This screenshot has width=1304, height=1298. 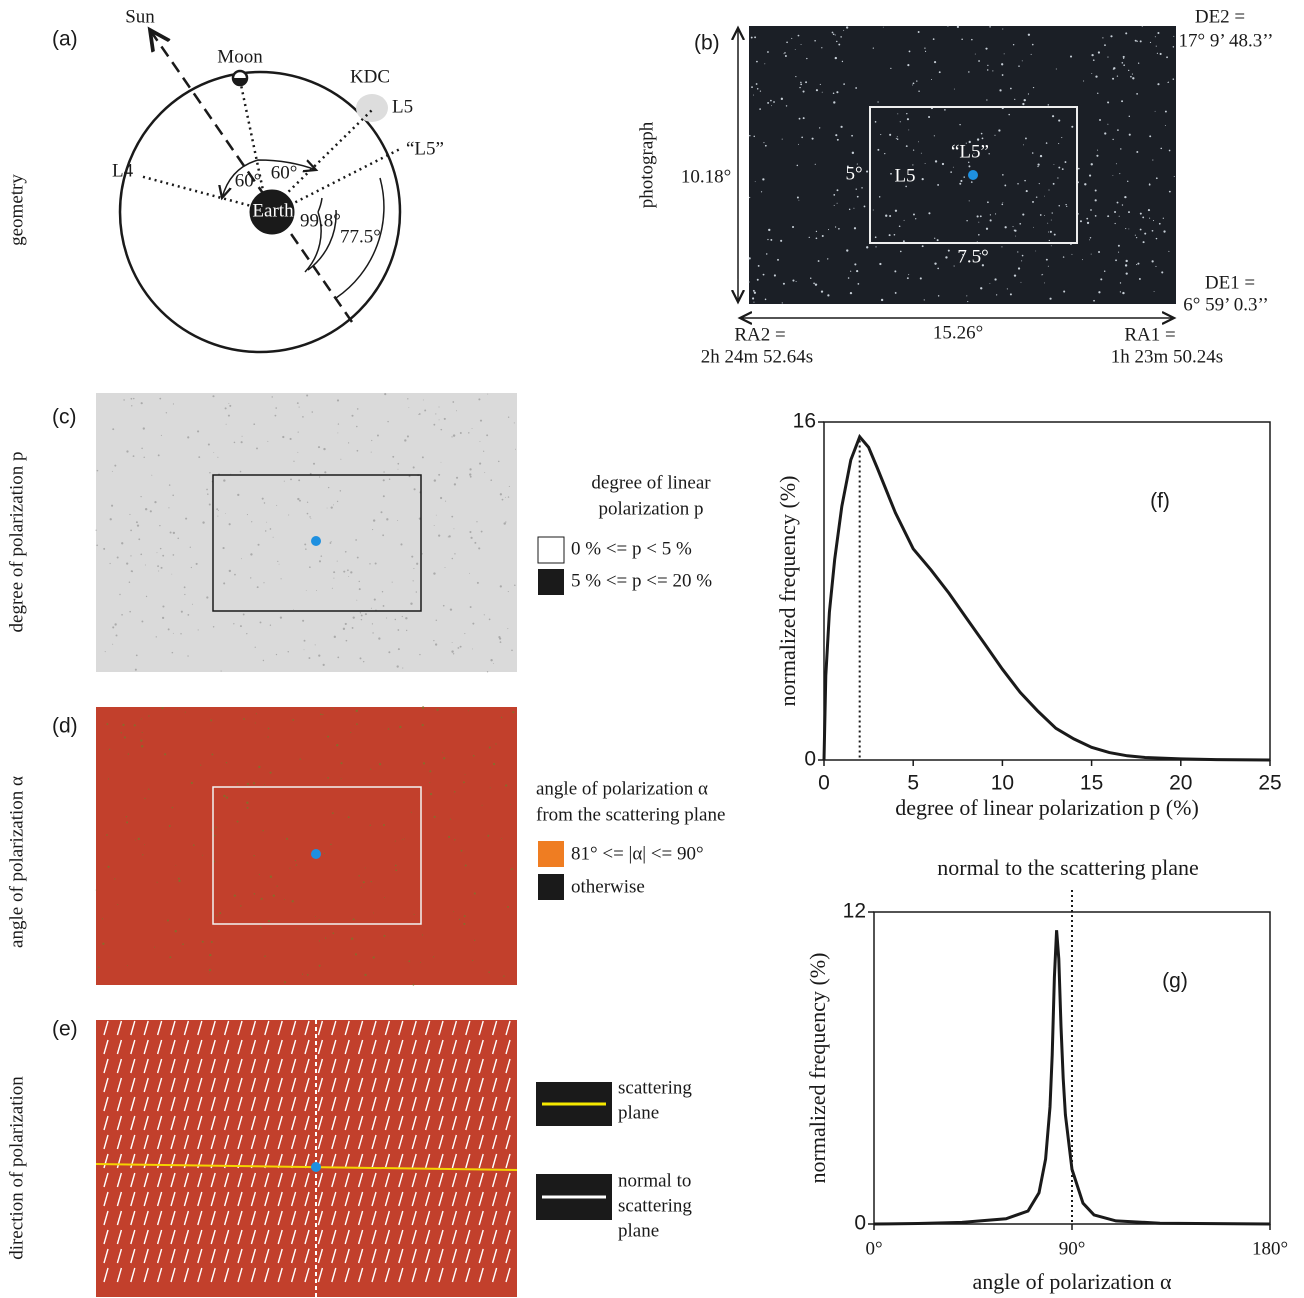 What do you see at coordinates (65, 1029) in the screenshot?
I see `panel-label: (e)` at bounding box center [65, 1029].